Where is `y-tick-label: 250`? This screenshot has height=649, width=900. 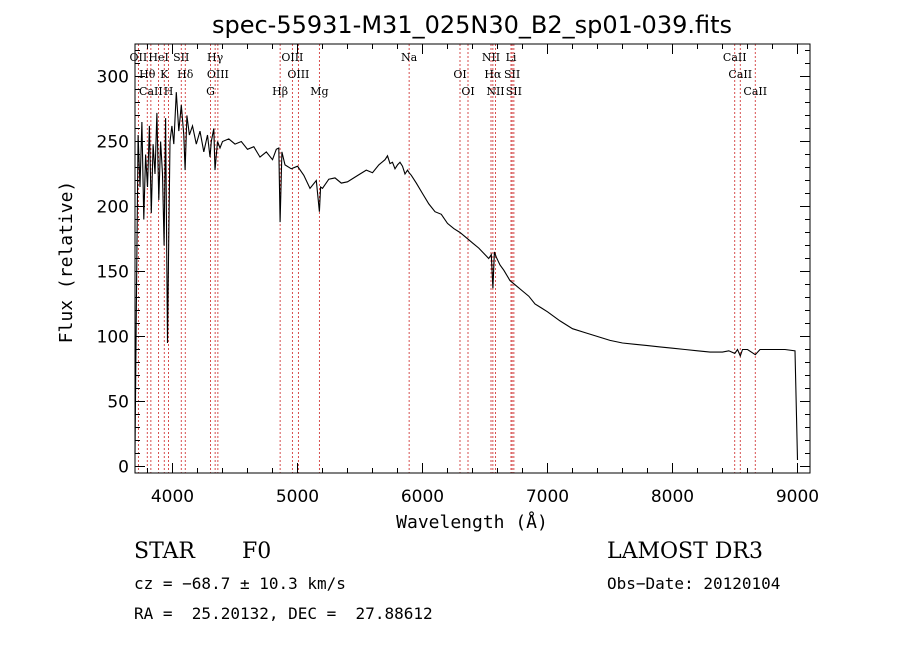
y-tick-label: 250 is located at coordinates (113, 143).